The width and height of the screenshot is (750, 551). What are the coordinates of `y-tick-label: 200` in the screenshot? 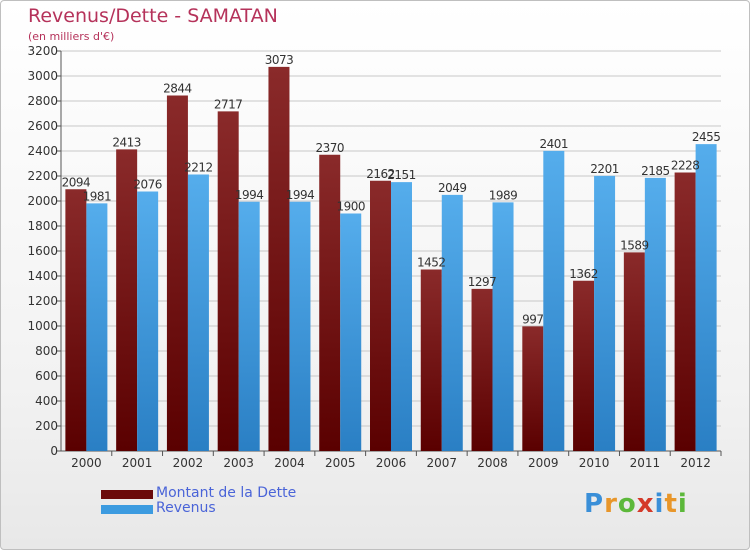 It's located at (46, 426).